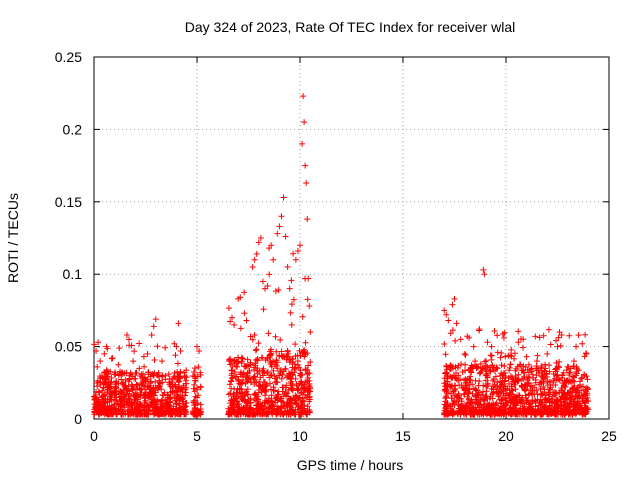  I want to click on y-tick-label: 0, so click(78, 419).